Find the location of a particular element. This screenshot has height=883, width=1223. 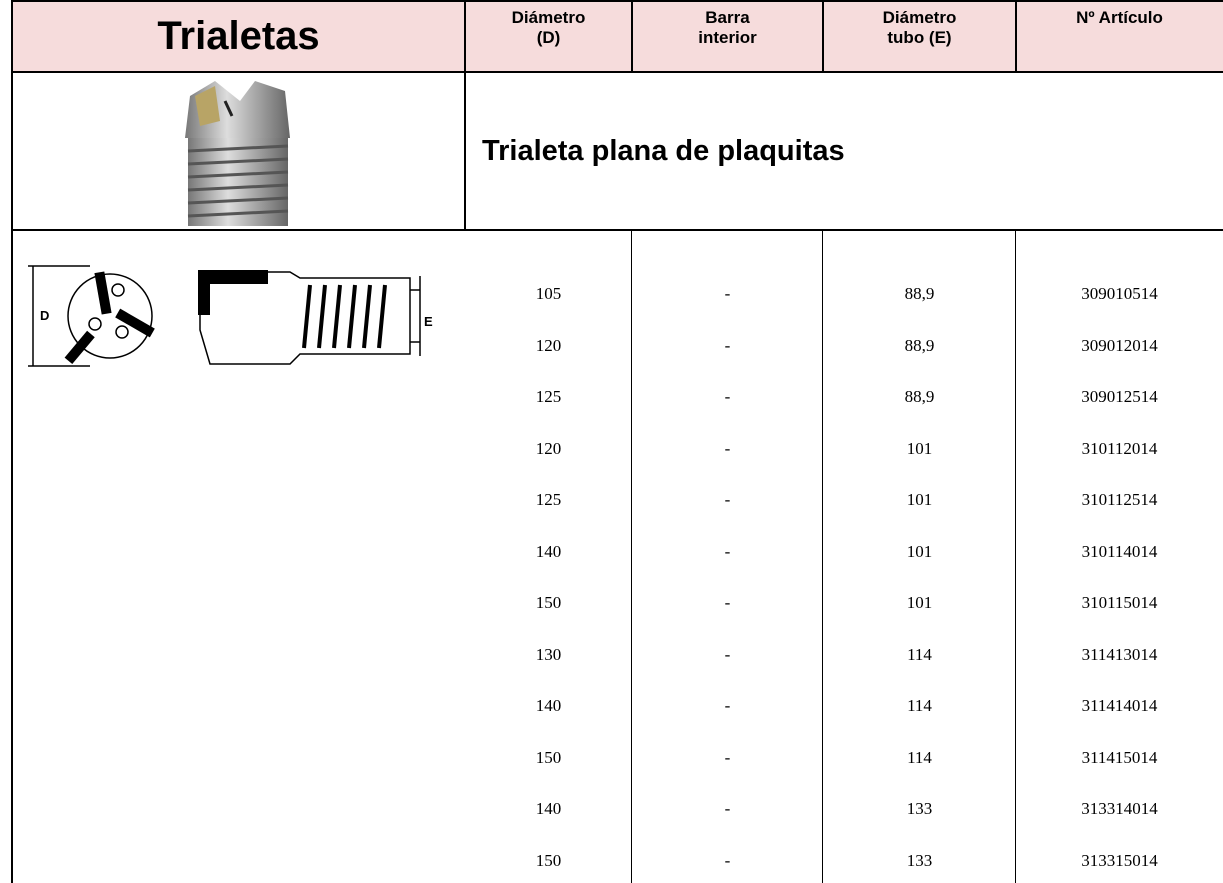

column-header: Barra interior is located at coordinates (727, 36).